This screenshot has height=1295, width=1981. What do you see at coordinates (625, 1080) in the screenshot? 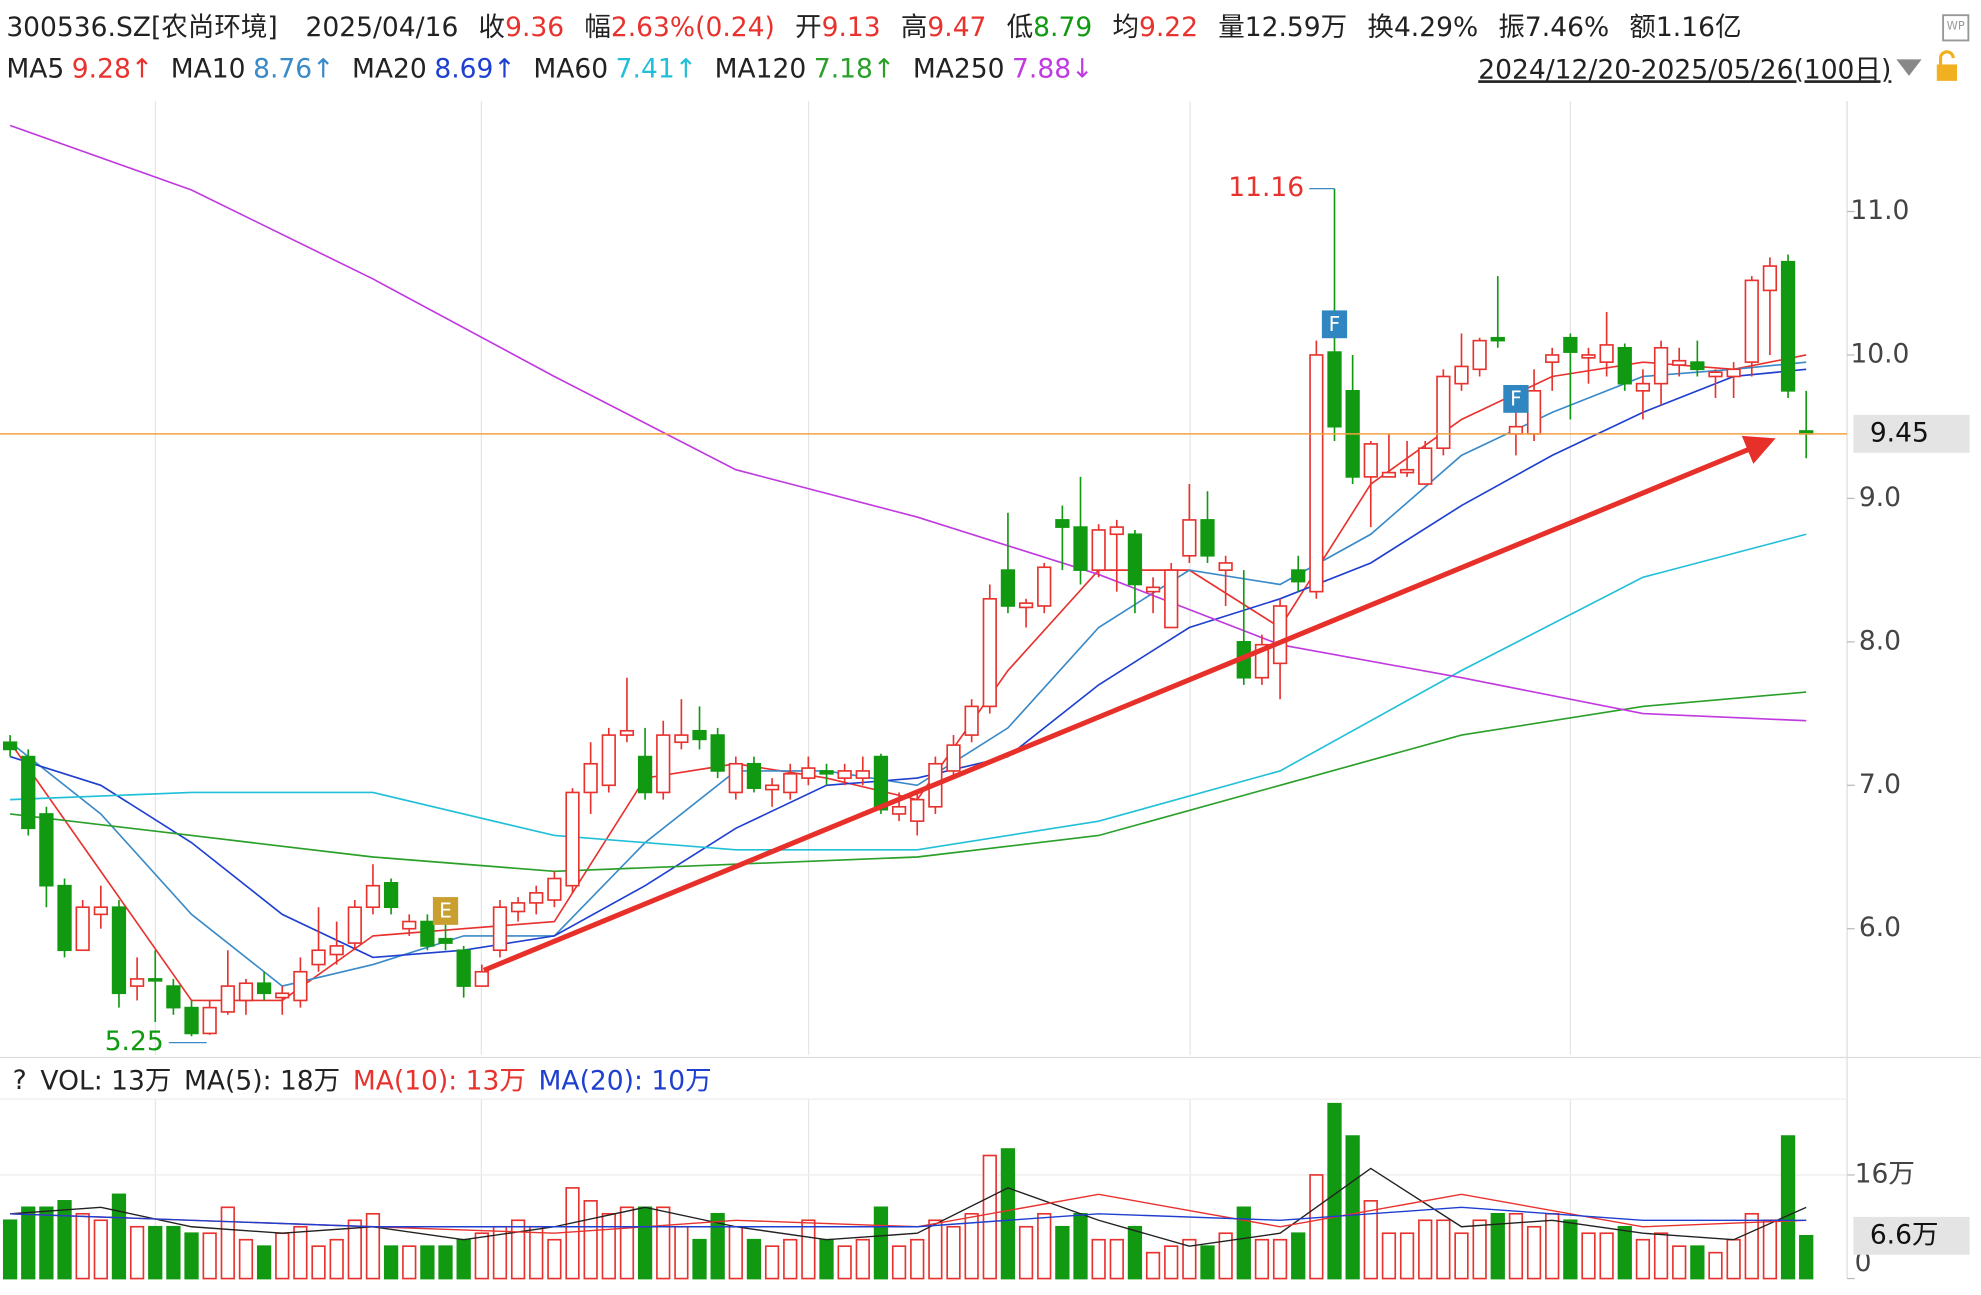
I see `volume-legend-item: MA(20): 10万` at bounding box center [625, 1080].